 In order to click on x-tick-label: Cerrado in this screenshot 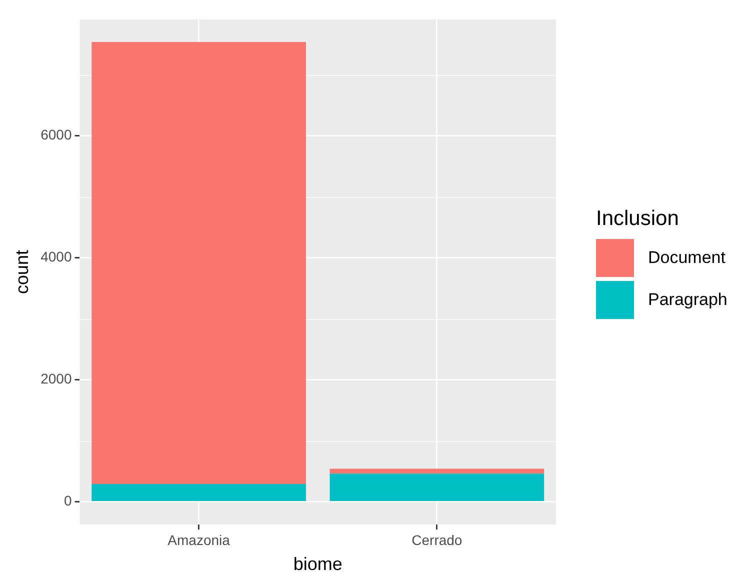, I will do `click(437, 540)`.